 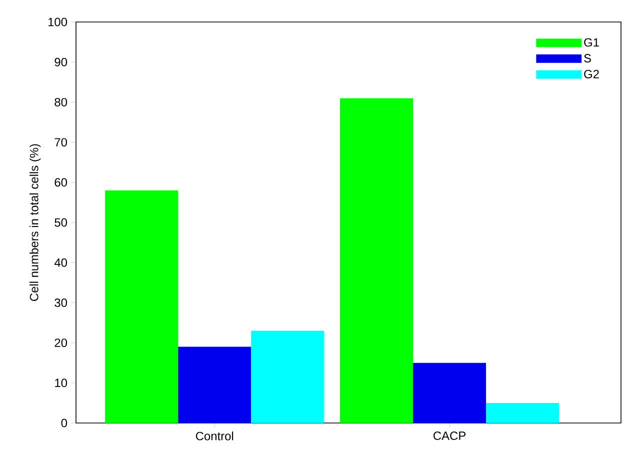 I want to click on y-tick-label: 60, so click(x=61, y=182).